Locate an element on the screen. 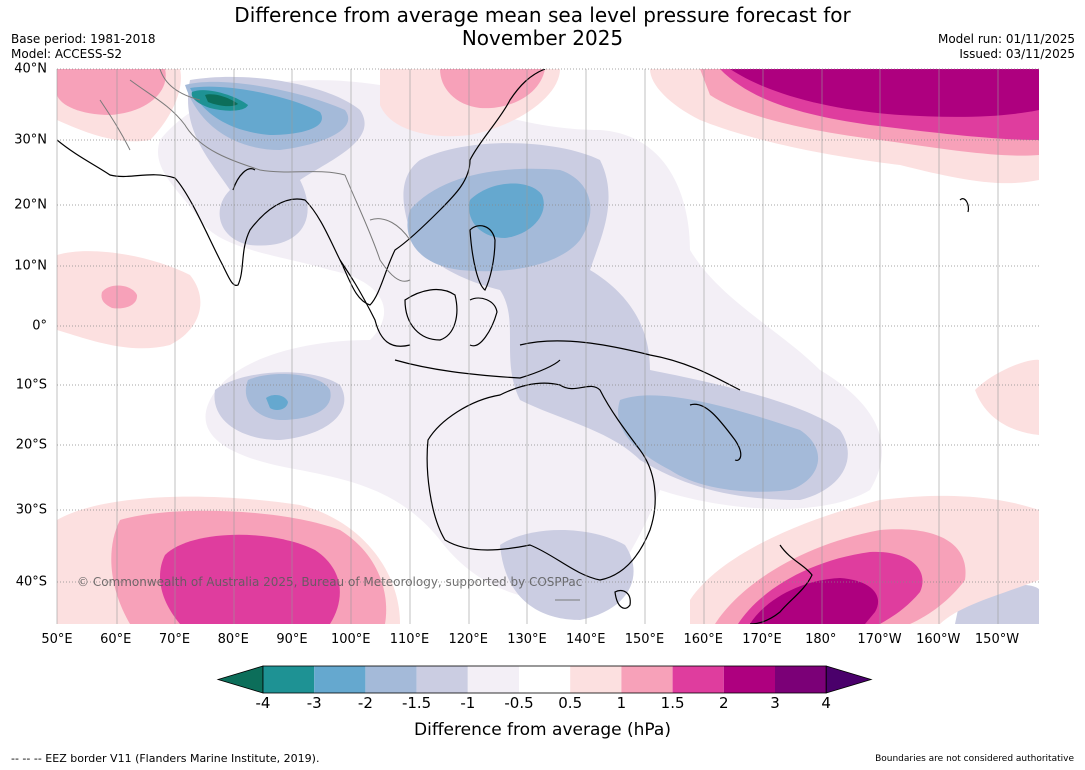  colorbar-tick-label: 0.5 is located at coordinates (570, 703).